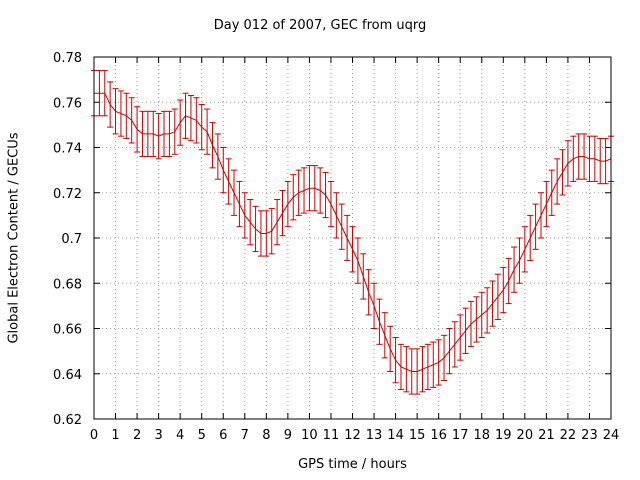  What do you see at coordinates (67, 149) in the screenshot?
I see `y-tick-label: 0.74` at bounding box center [67, 149].